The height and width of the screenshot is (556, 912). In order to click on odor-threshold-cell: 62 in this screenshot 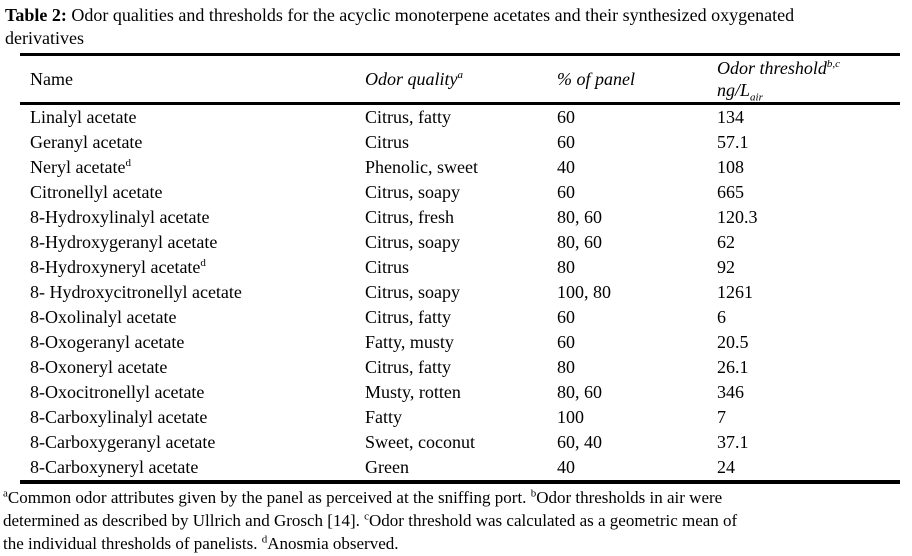, I will do `click(726, 242)`.